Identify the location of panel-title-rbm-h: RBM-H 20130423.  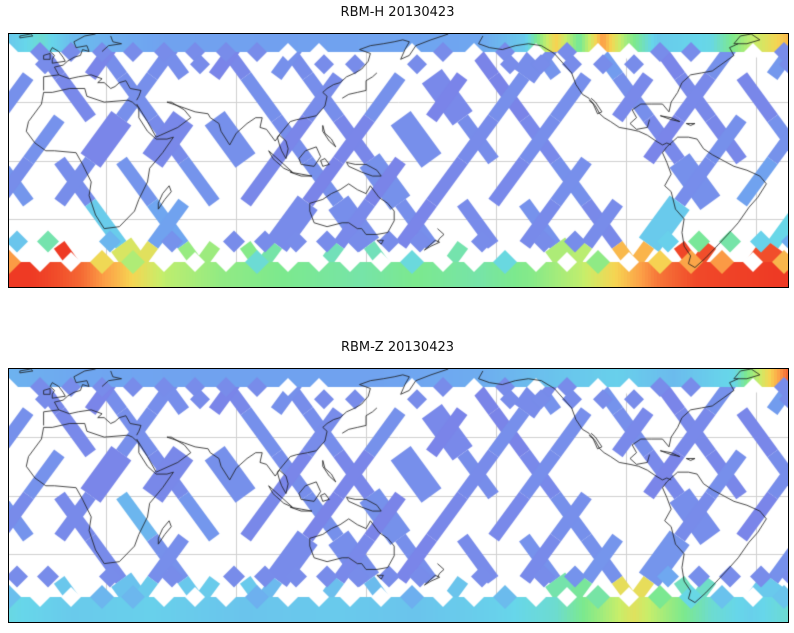
(397, 12).